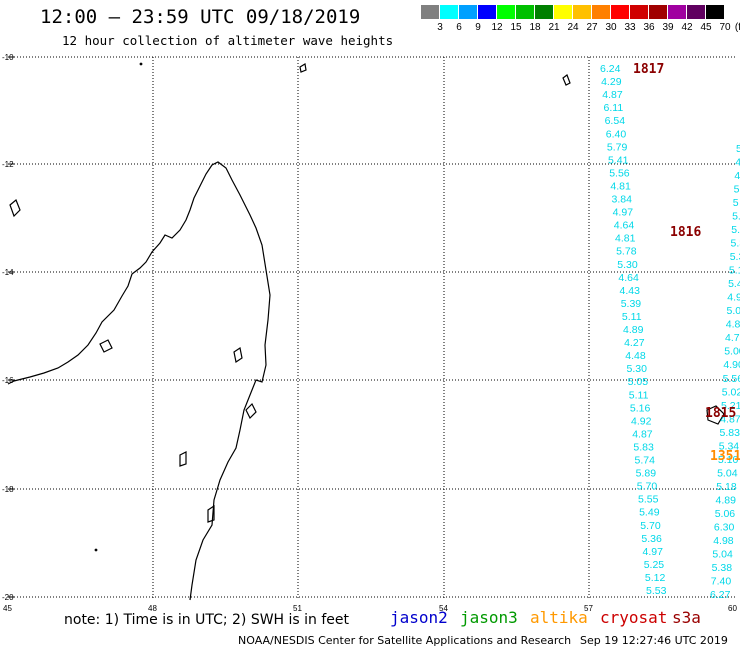  Describe the element at coordinates (630, 27) in the screenshot. I see `legend-label: 33` at that location.